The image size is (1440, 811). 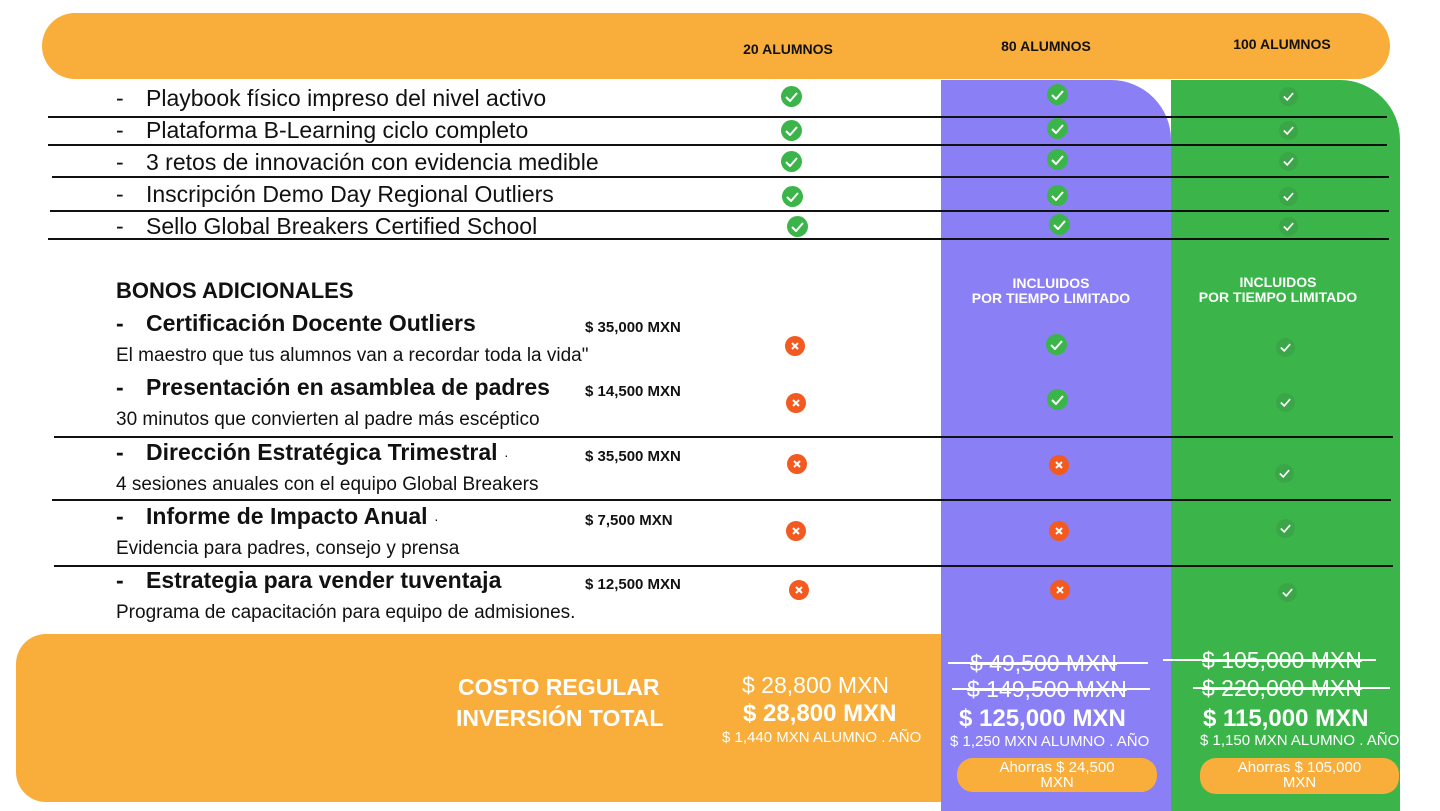 What do you see at coordinates (277, 516) in the screenshot?
I see `bonus-item-title: - Informe de Impacto Anual ·` at bounding box center [277, 516].